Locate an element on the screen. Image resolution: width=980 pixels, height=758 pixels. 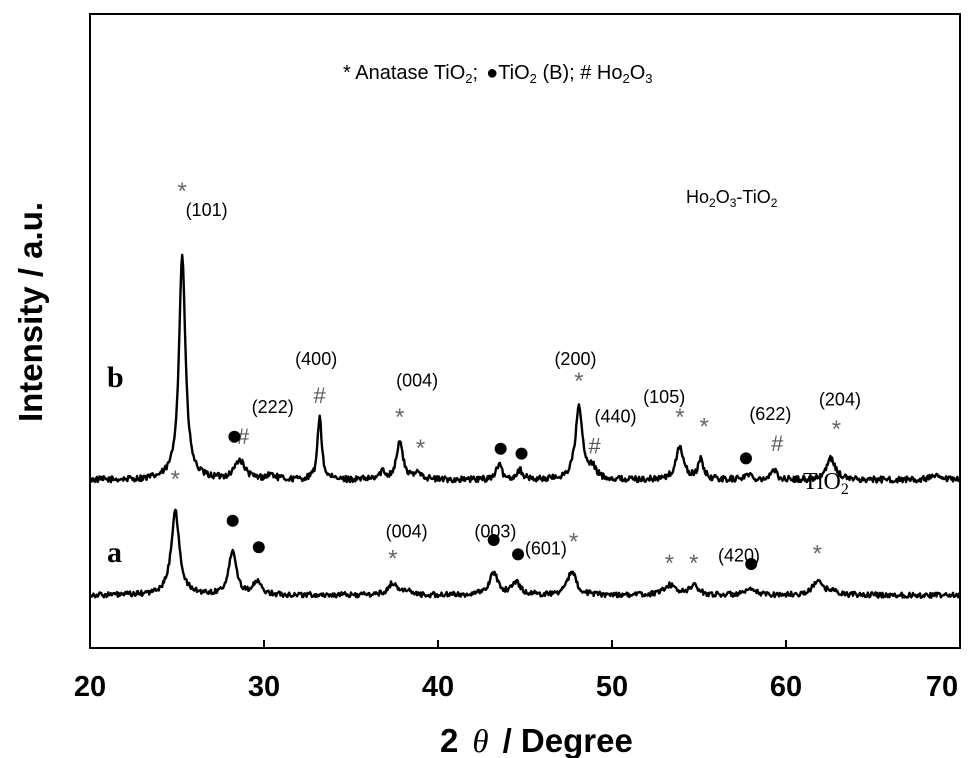
miller-index-label: (222) is located at coordinates (273, 407).